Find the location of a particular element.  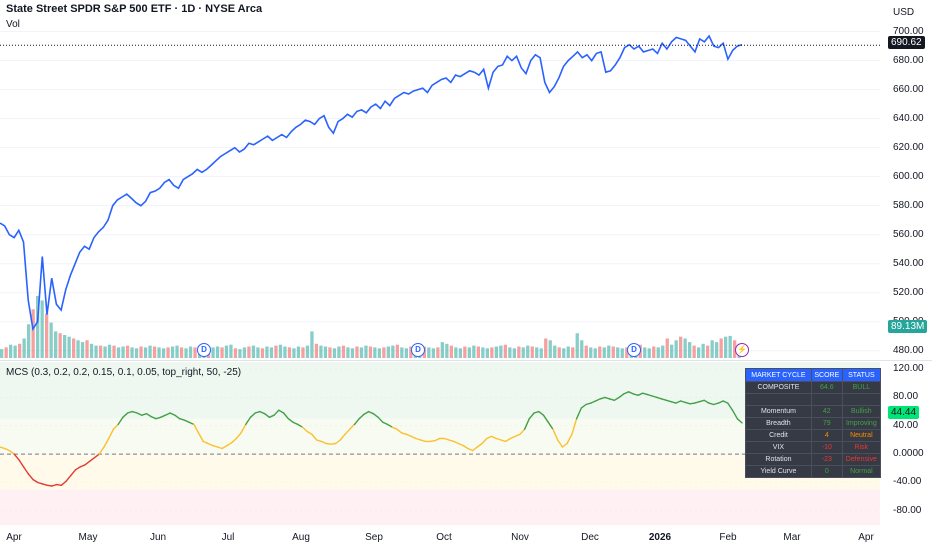

price-tick-label: 520.00 is located at coordinates (908, 292).